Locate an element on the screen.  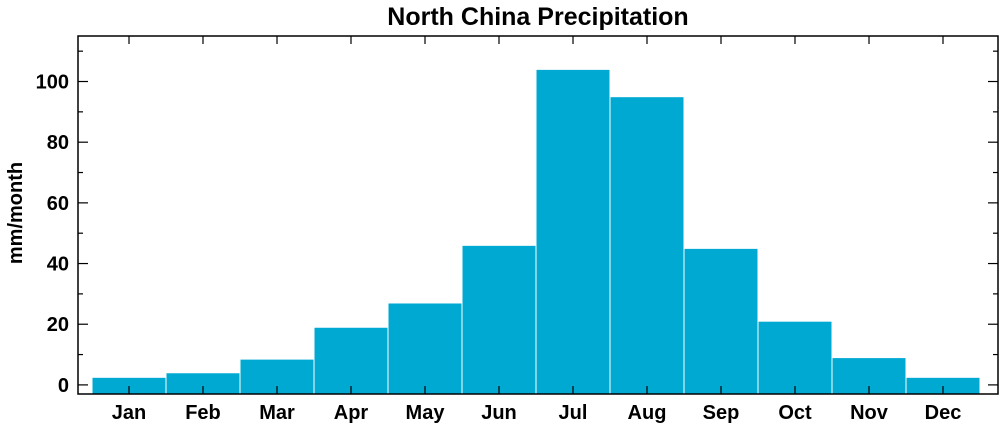
x-tick-label-oct: Oct is located at coordinates (795, 413).